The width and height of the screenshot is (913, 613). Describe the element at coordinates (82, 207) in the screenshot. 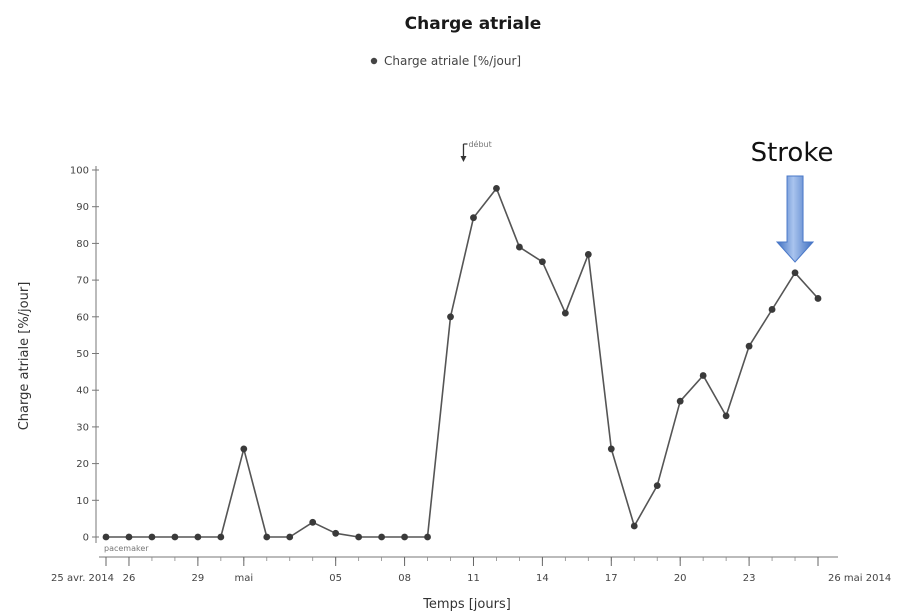

I see `y-tick-label: 90` at that location.